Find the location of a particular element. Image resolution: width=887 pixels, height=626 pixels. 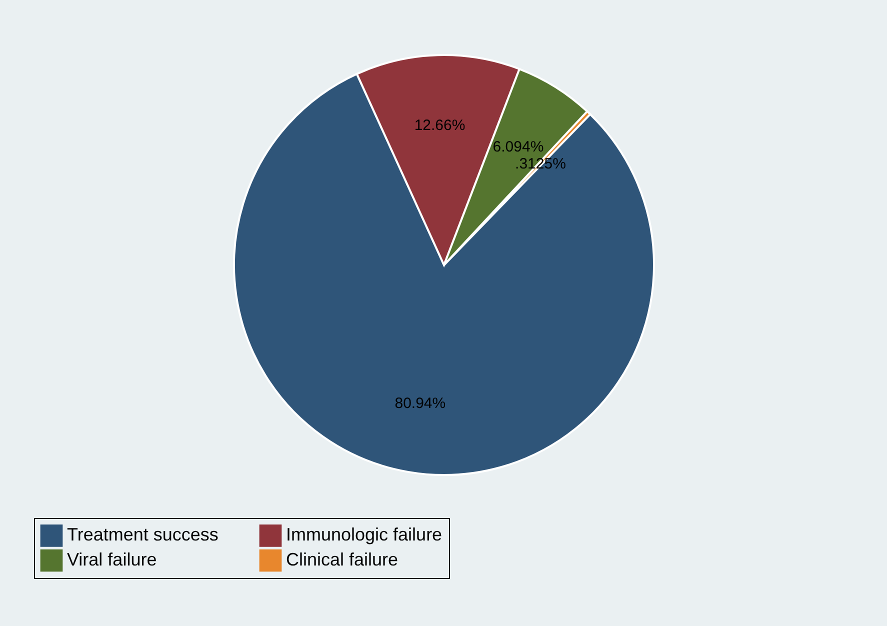

data-label: 12.66% is located at coordinates (440, 125).